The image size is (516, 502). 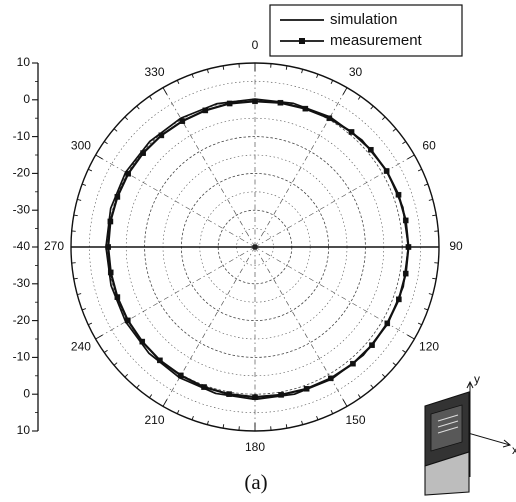 What do you see at coordinates (255, 482) in the screenshot?
I see `figure-caption: (a)` at bounding box center [255, 482].